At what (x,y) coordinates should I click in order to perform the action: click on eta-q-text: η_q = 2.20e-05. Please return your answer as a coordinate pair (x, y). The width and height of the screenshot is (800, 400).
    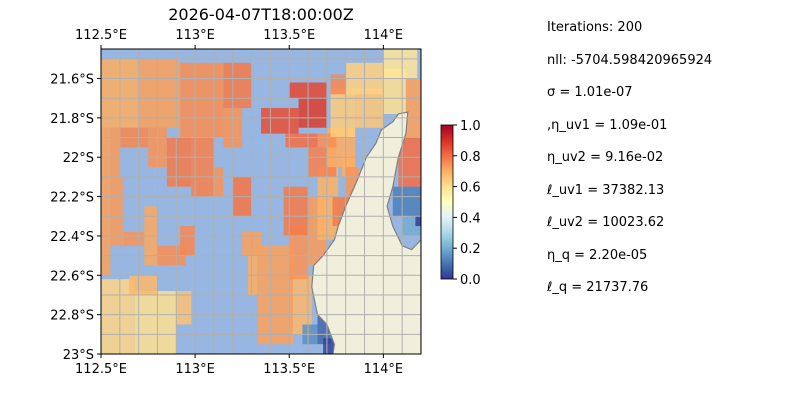
    Looking at the image, I should click on (597, 255).